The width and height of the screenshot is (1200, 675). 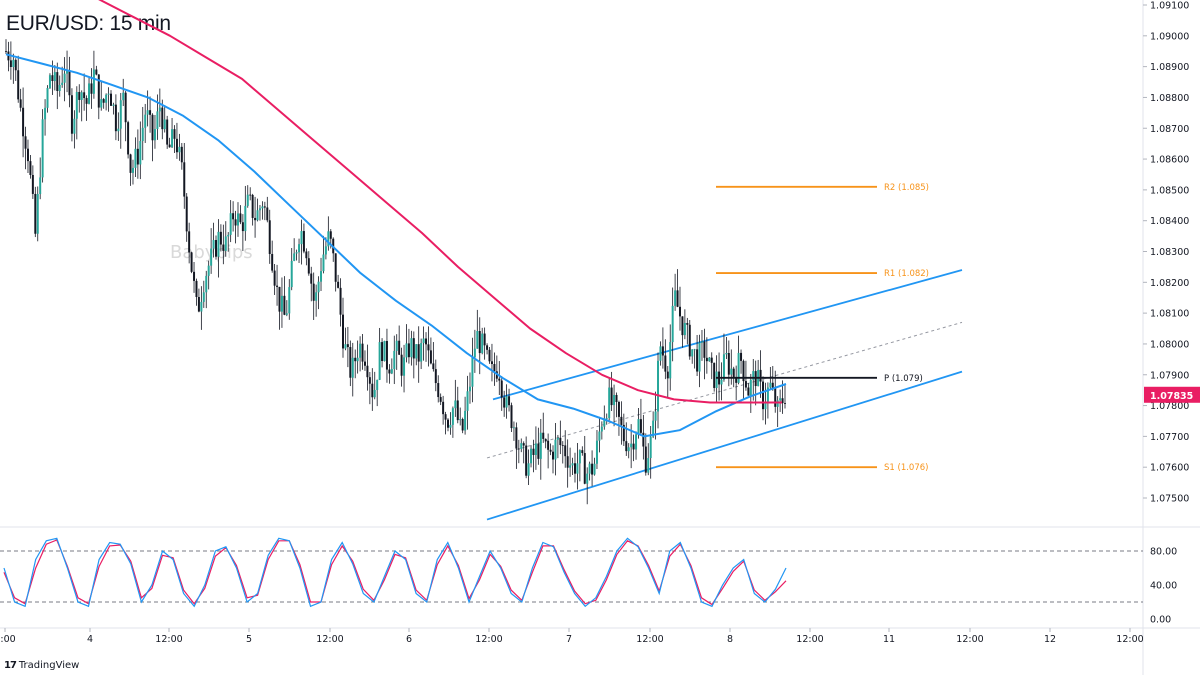 I want to click on channel-upper-line, so click(x=727, y=335).